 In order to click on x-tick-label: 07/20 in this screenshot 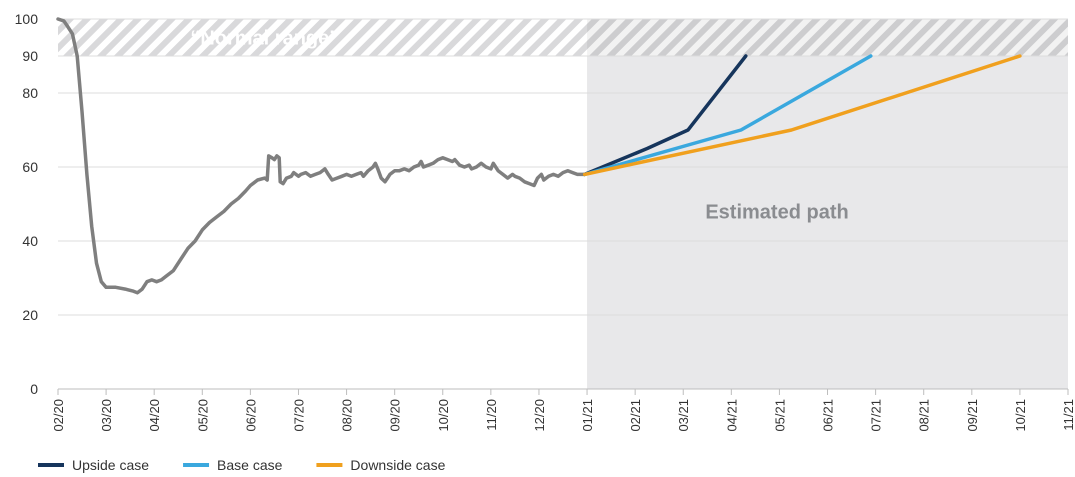, I will do `click(298, 415)`.